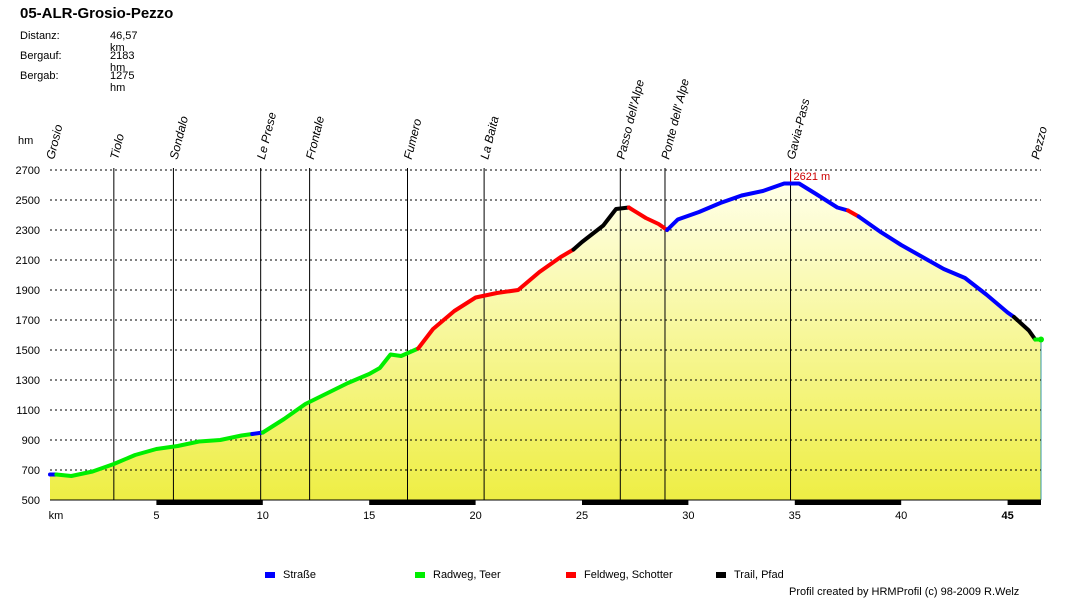 This screenshot has height=600, width=1090. What do you see at coordinates (759, 575) in the screenshot?
I see `legend-label-trail: Trail, Pfad` at bounding box center [759, 575].